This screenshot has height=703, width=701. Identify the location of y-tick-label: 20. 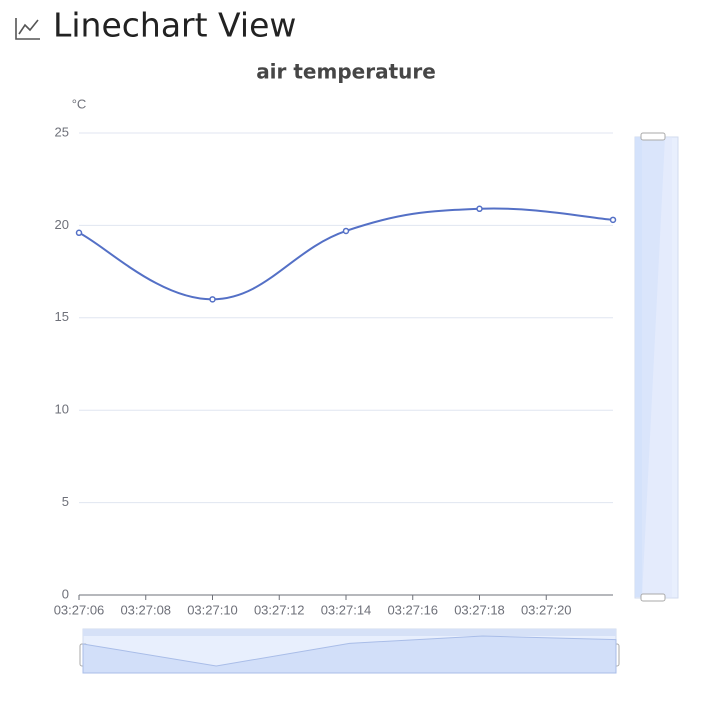
(62, 224).